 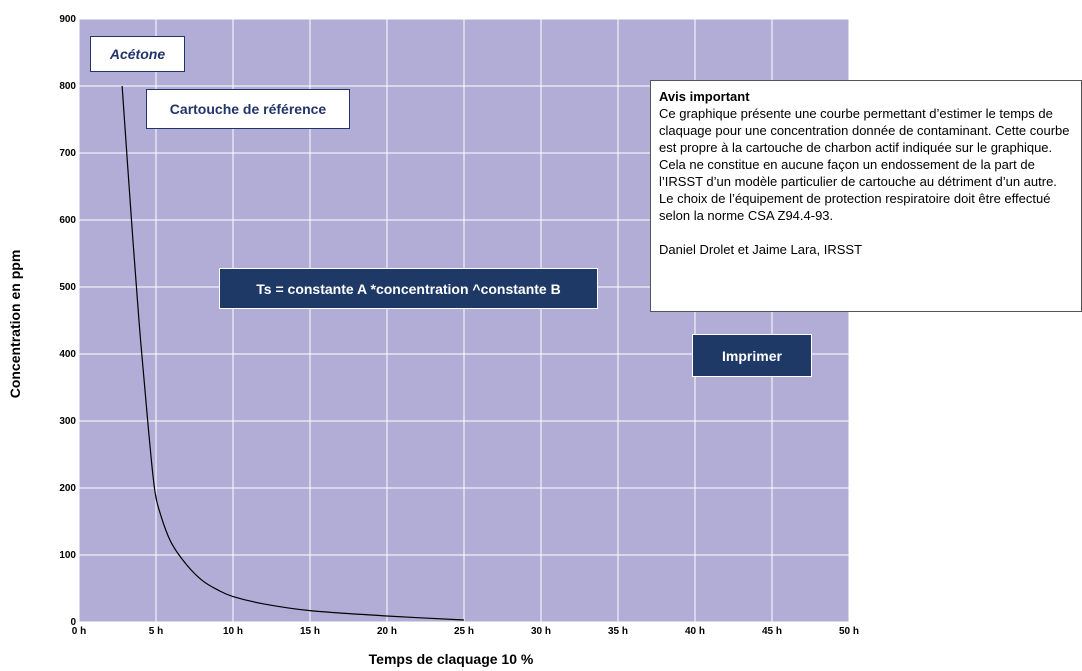 What do you see at coordinates (67, 555) in the screenshot?
I see `y-tick-label: 100` at bounding box center [67, 555].